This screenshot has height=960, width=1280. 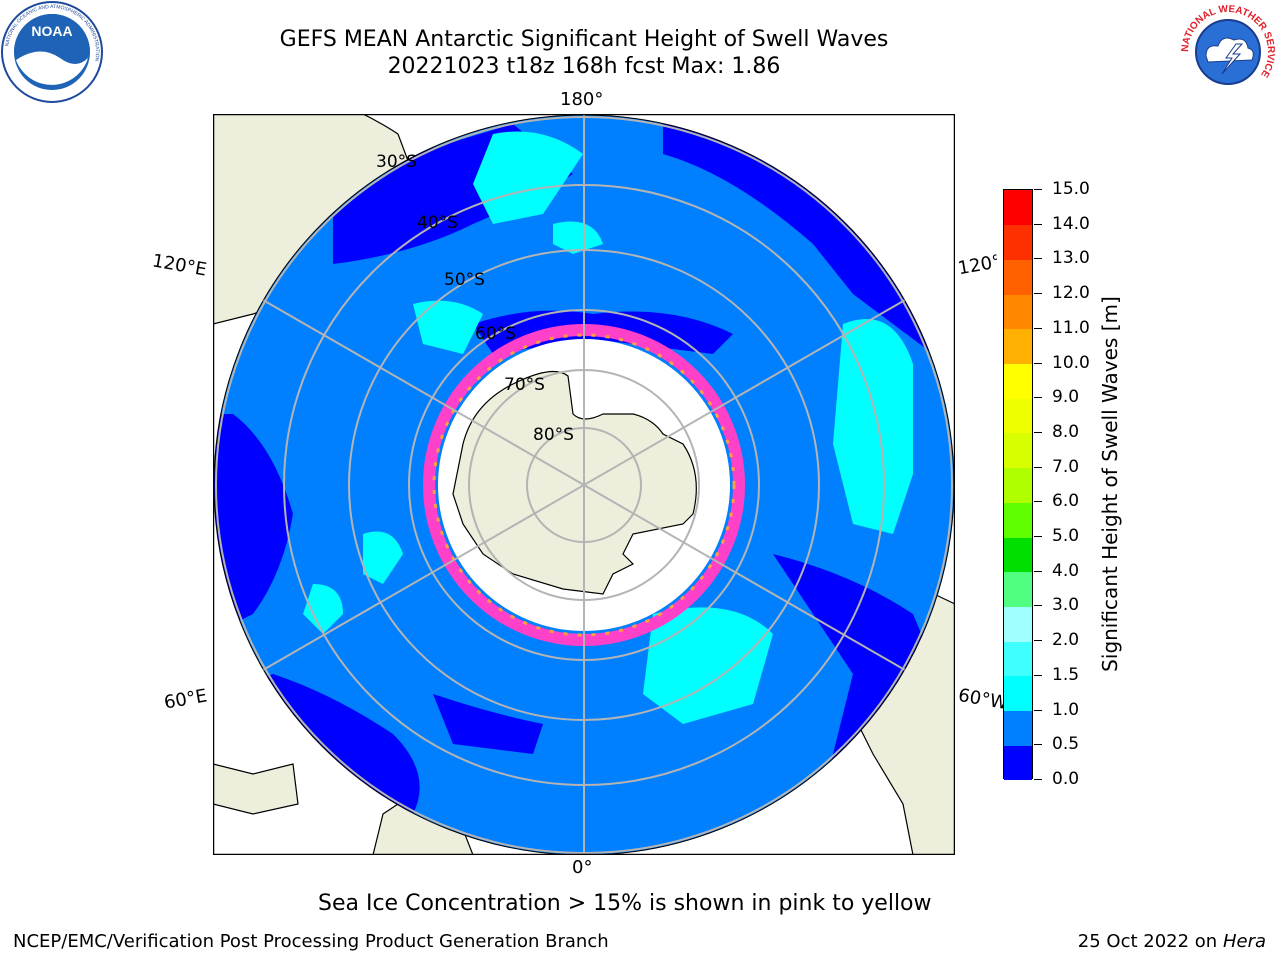 What do you see at coordinates (437, 223) in the screenshot?
I see `lat-label-40s: 40°S` at bounding box center [437, 223].